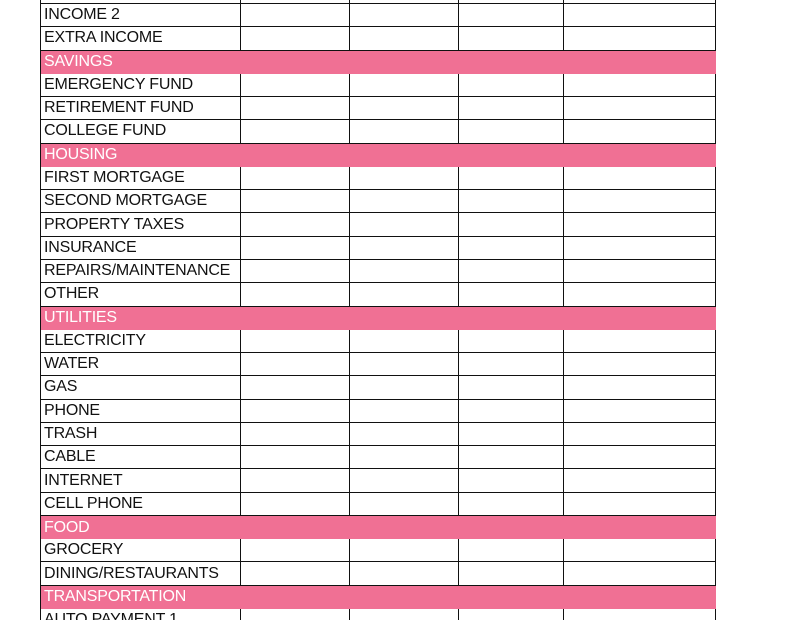 The width and height of the screenshot is (789, 620). Describe the element at coordinates (80, 318) in the screenshot. I see `section-title: UTILITIES` at that location.